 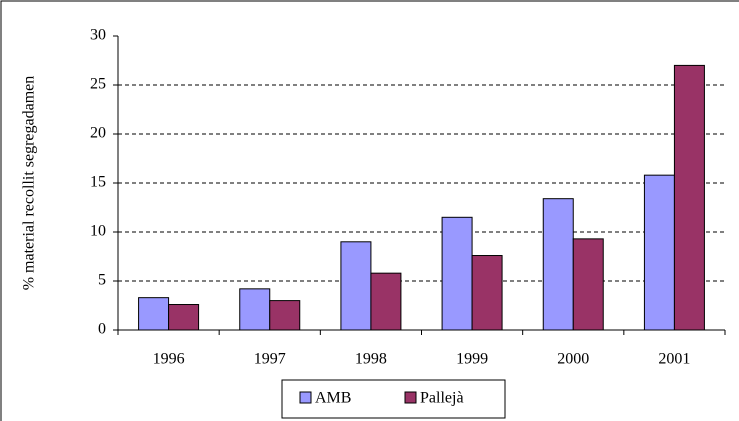 I want to click on legend-label: AMB, so click(x=333, y=398).